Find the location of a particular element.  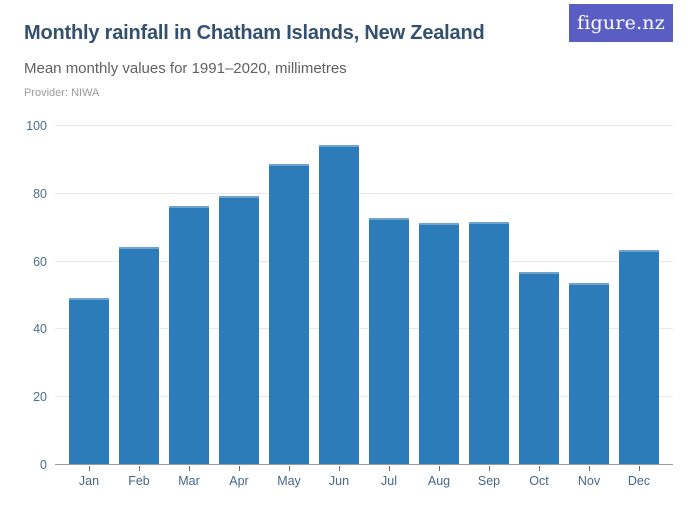

bar-jun is located at coordinates (339, 304).